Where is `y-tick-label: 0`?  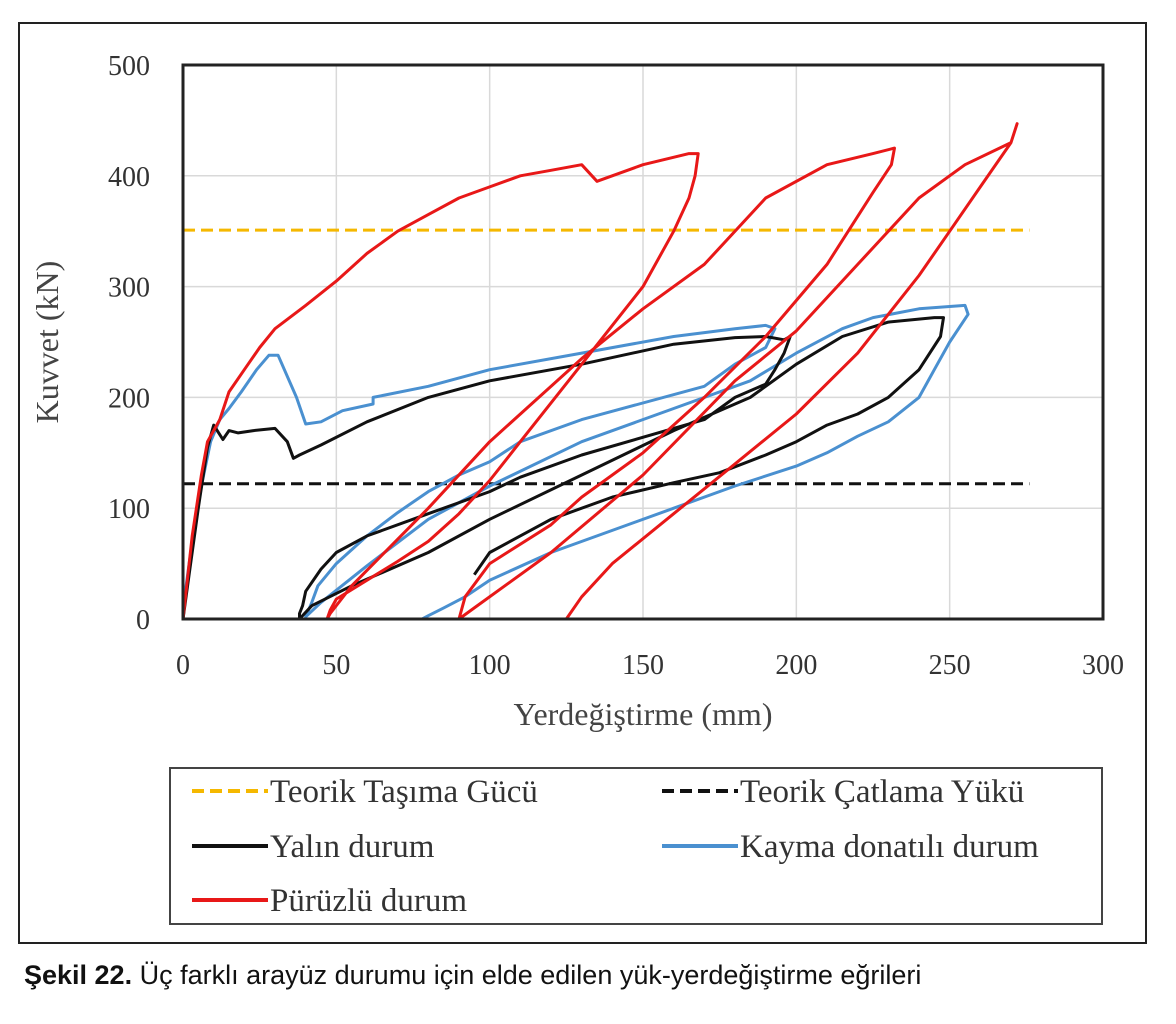
y-tick-label: 0 is located at coordinates (143, 620).